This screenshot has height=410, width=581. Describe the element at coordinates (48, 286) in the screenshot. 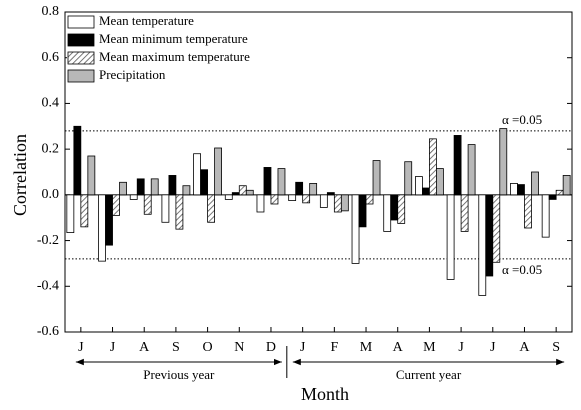

I see `y-tick-label: -0.4` at that location.